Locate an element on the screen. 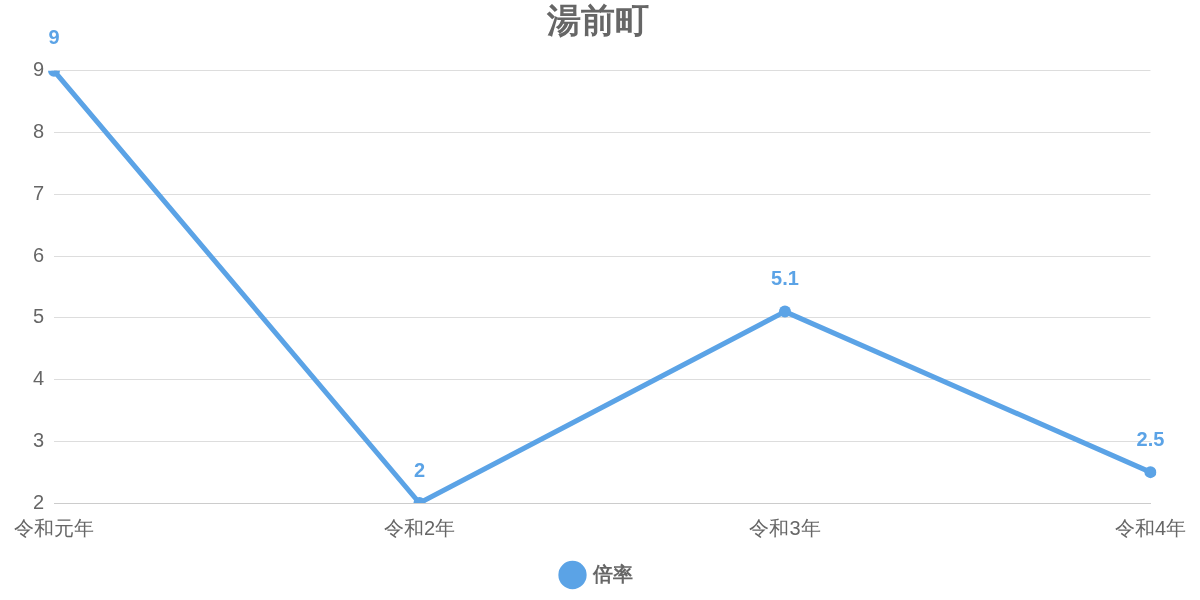  y-tick-label: 2 is located at coordinates (38, 501).